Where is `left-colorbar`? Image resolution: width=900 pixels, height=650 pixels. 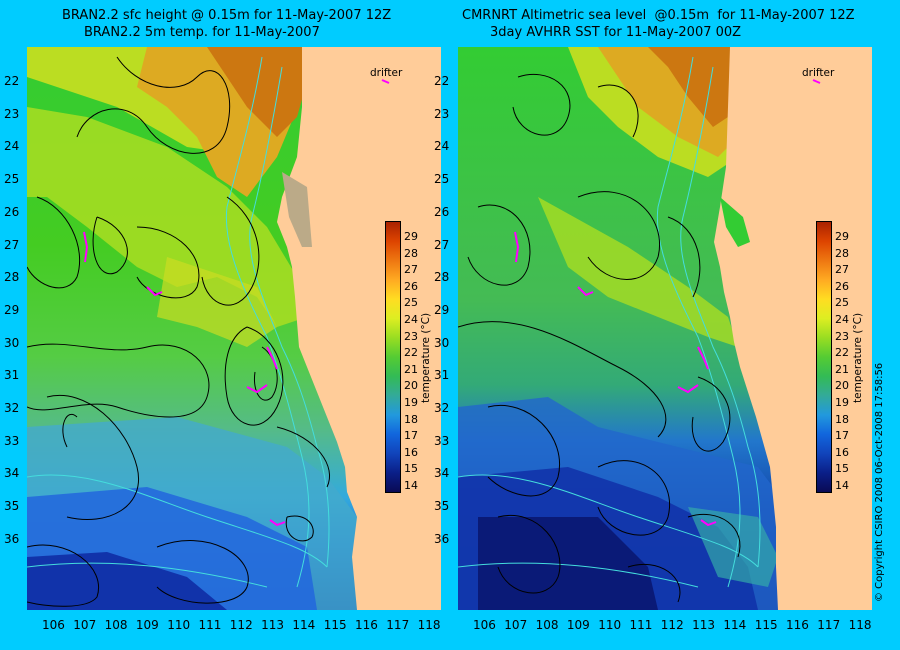
left-colorbar is located at coordinates (393, 357).